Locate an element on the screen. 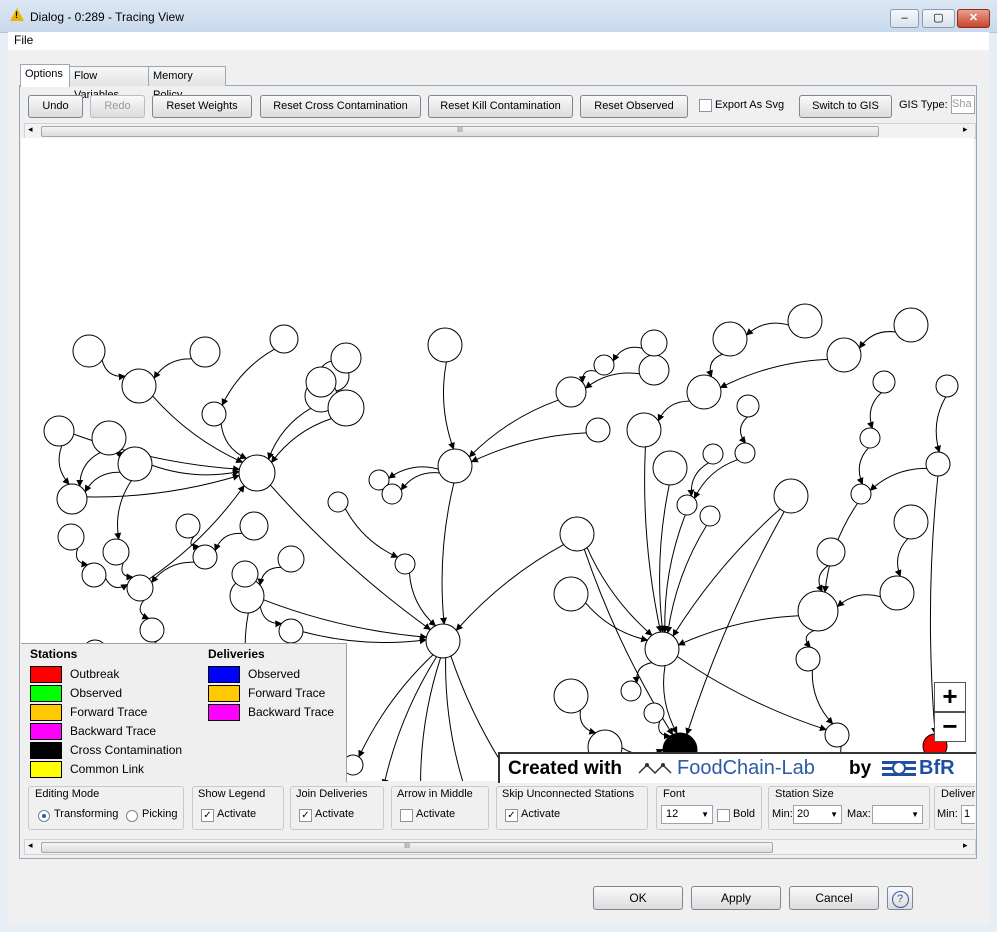  maximize-button: ▢ is located at coordinates (938, 18).